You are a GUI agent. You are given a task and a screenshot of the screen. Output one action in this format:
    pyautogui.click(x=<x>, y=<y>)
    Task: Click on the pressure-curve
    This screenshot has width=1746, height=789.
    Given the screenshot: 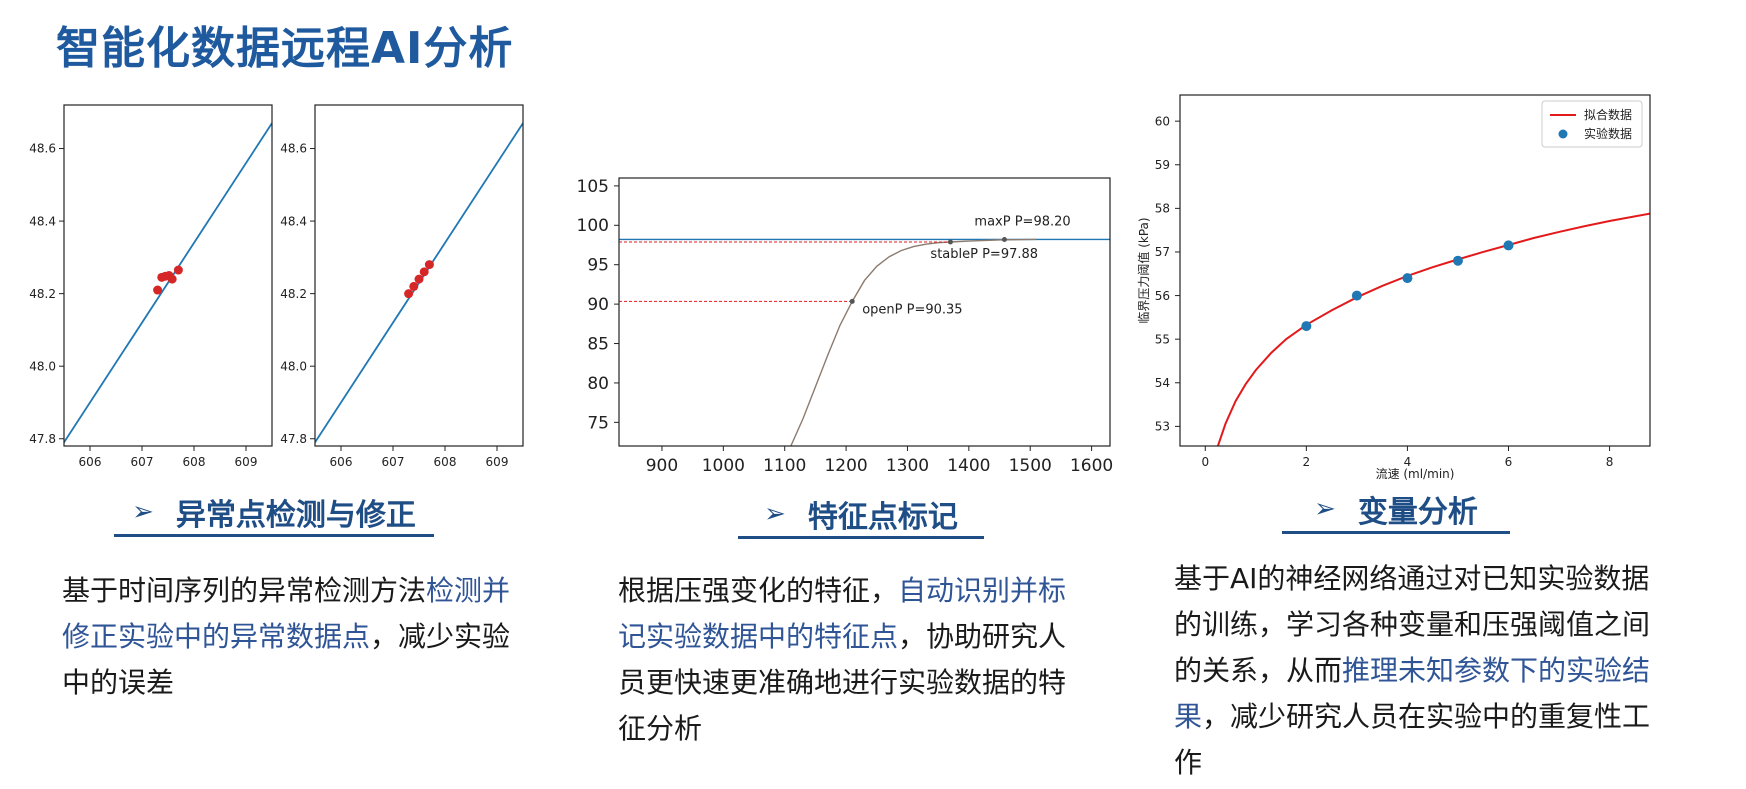 What is the action you would take?
    pyautogui.click(x=913, y=342)
    